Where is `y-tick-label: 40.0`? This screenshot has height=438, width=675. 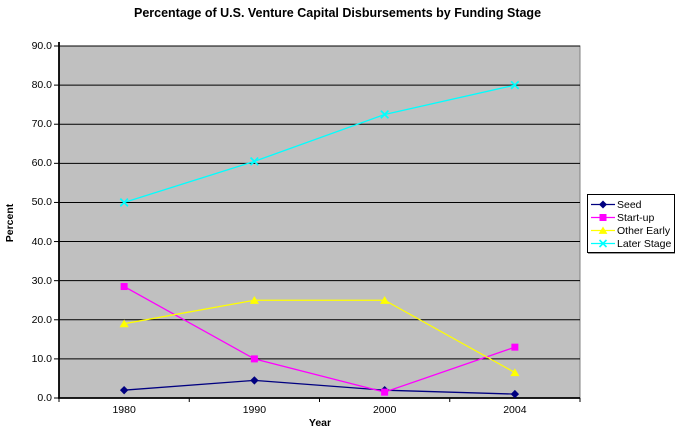
y-tick-label: 40.0 is located at coordinates (41, 241).